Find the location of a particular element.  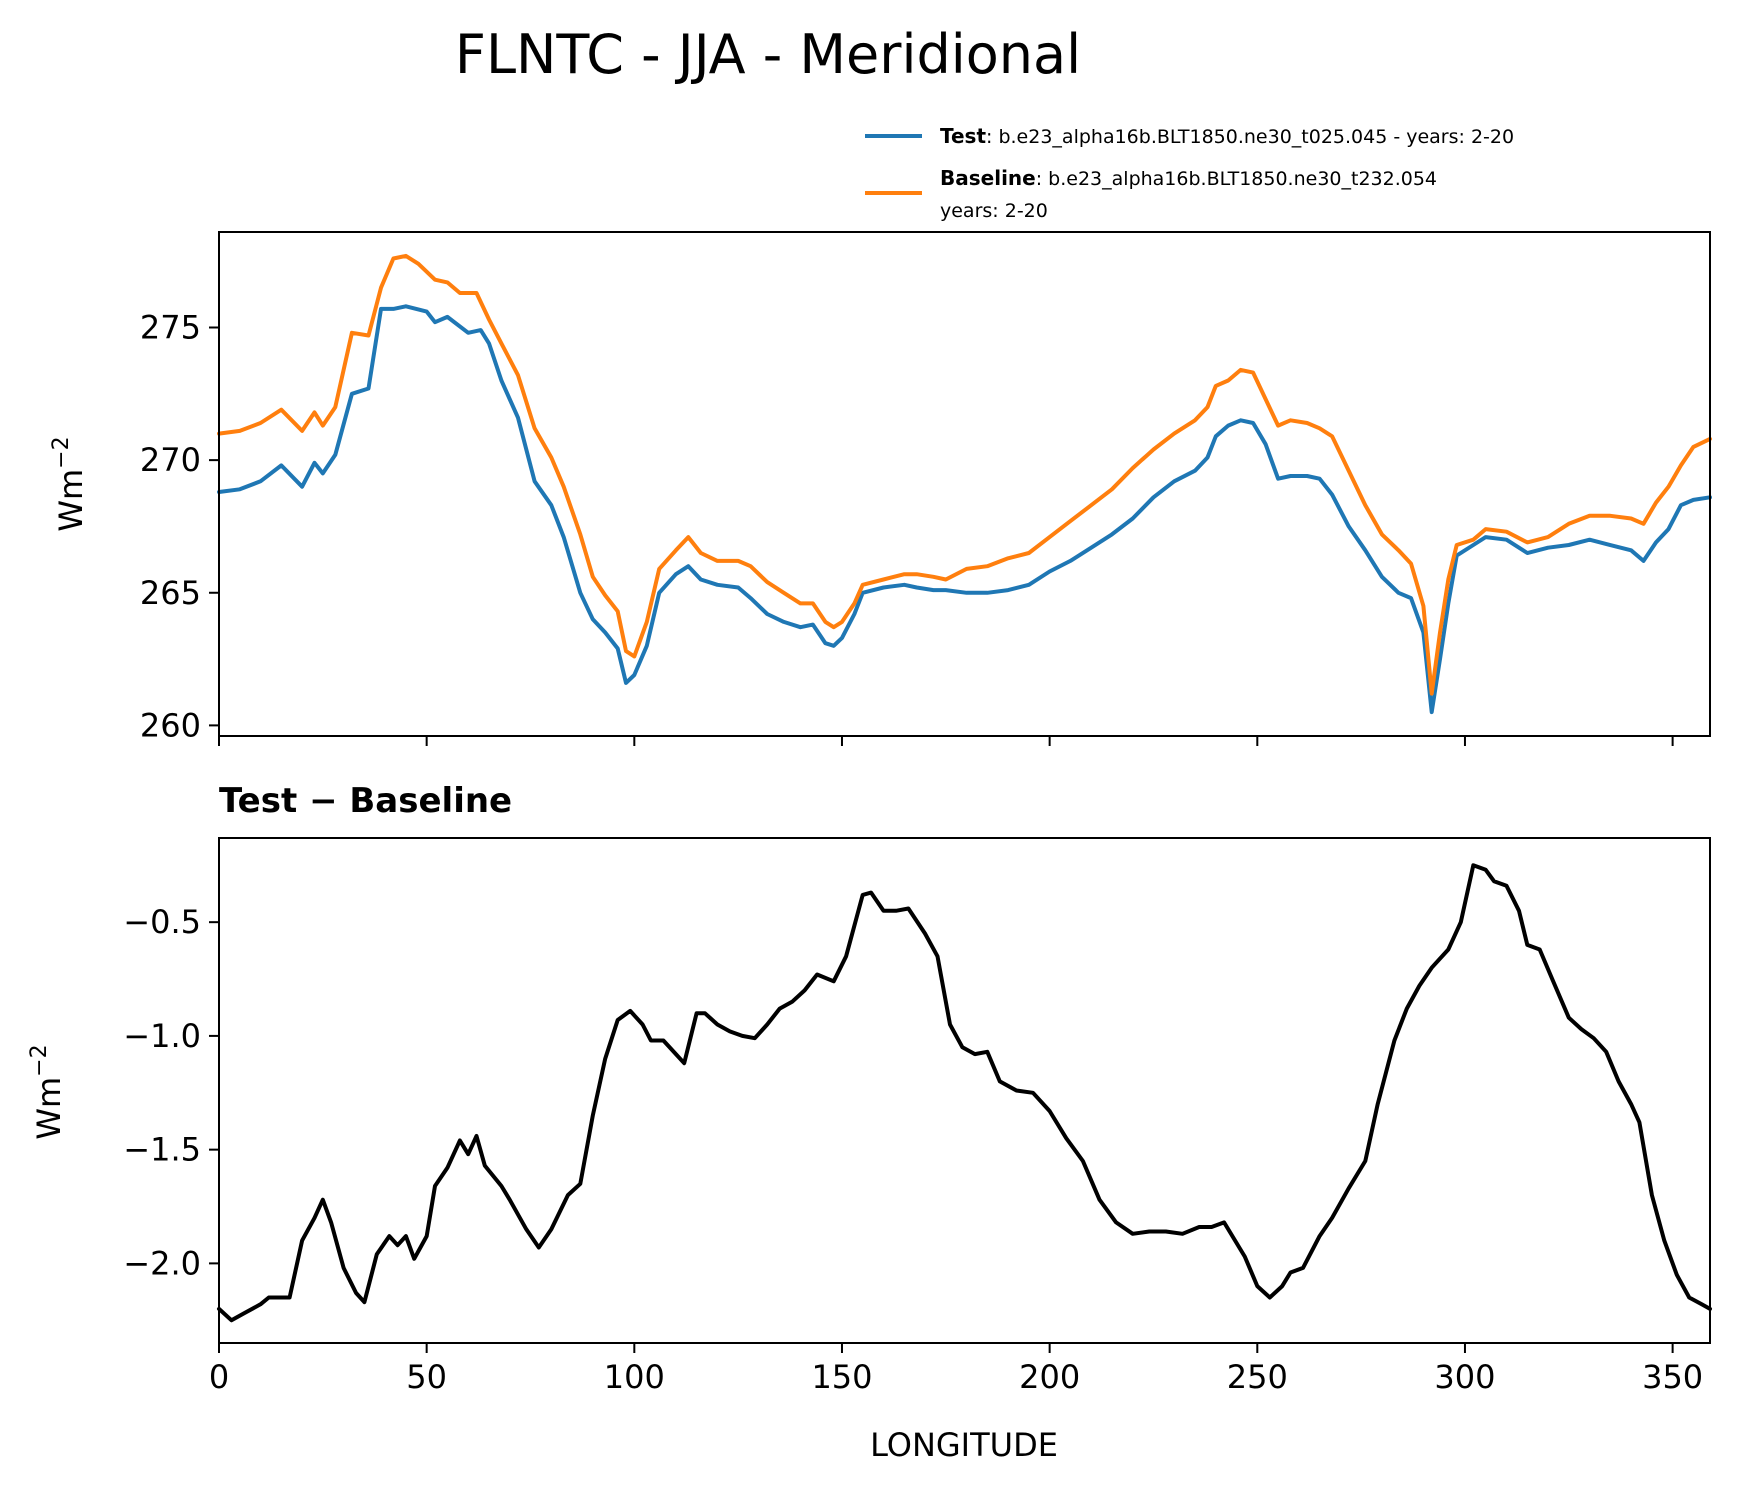

legend-baseline-desc2: years: 2-20 is located at coordinates (994, 211).